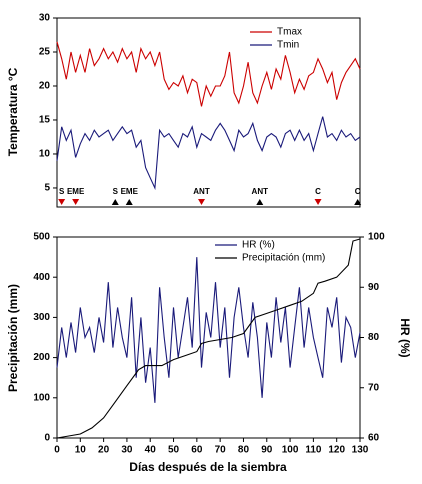 Image resolution: width=422 pixels, height=484 pixels. What do you see at coordinates (336, 450) in the screenshot?
I see `x-tick-label: 120` at bounding box center [336, 450].